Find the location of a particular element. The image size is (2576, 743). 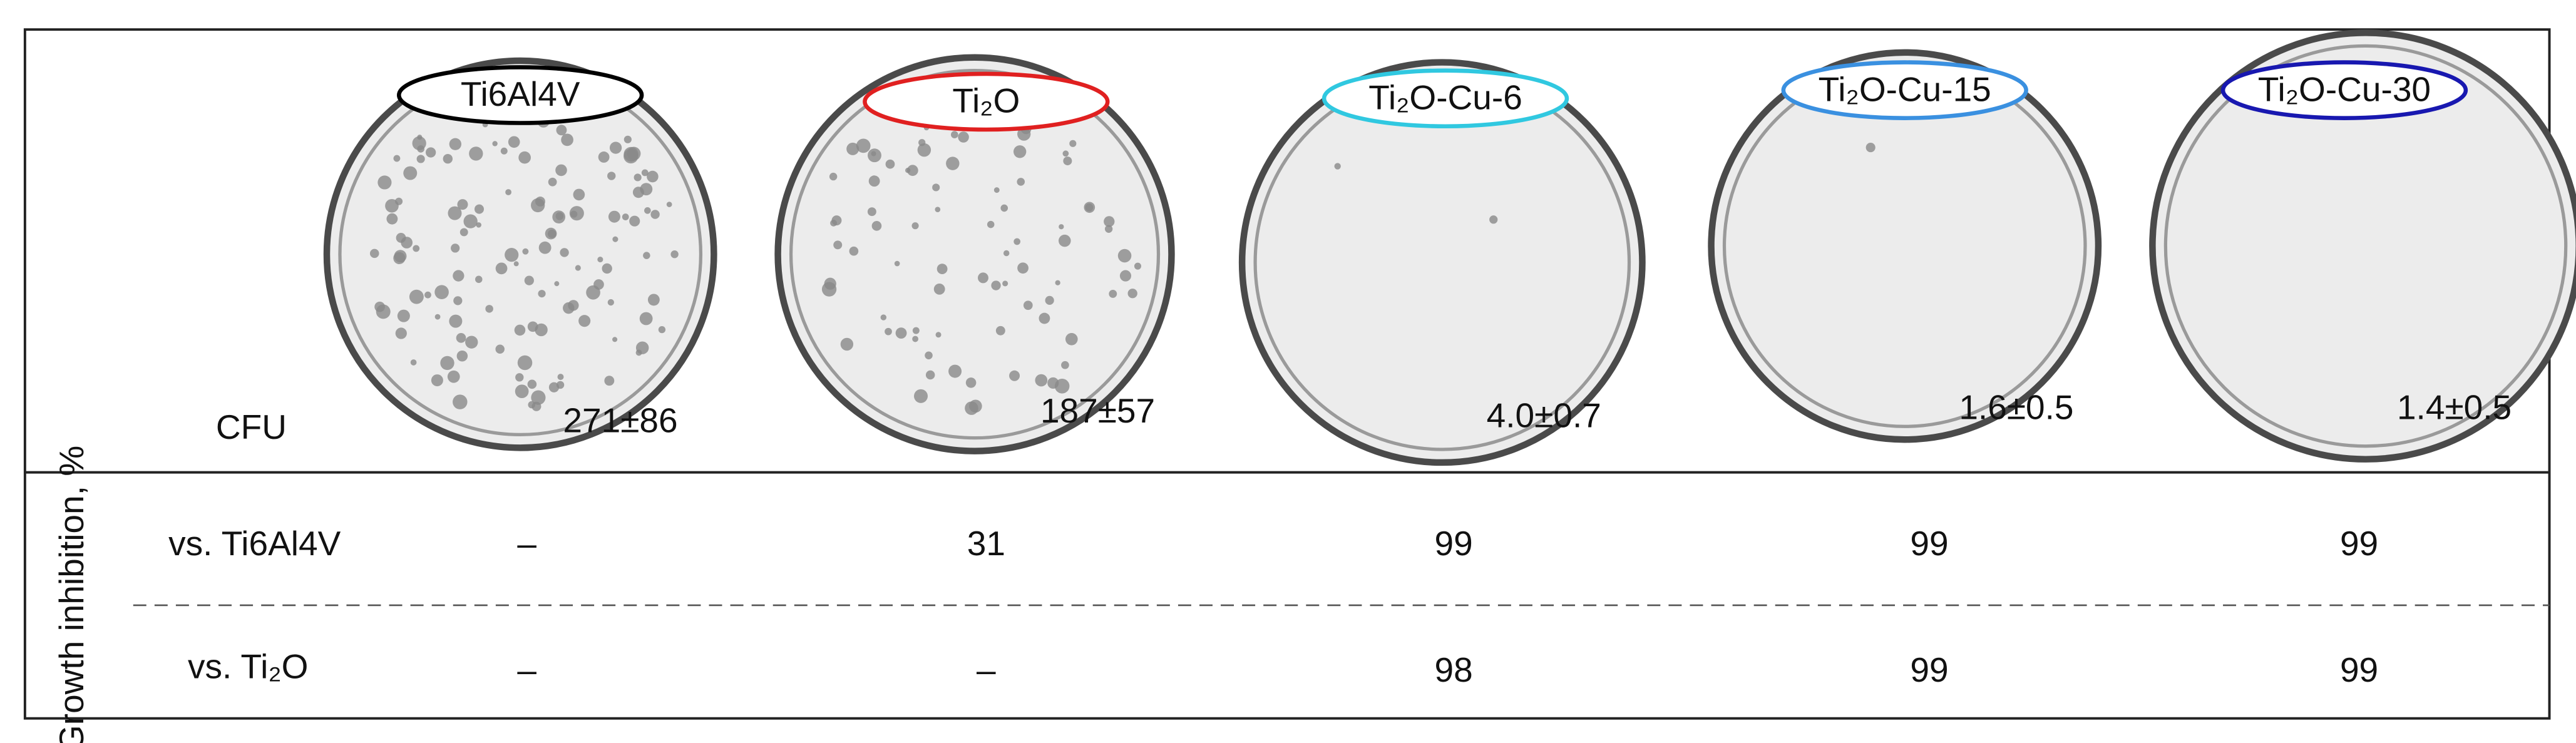

cfu-value: 4.0±0.7 is located at coordinates (1544, 416).